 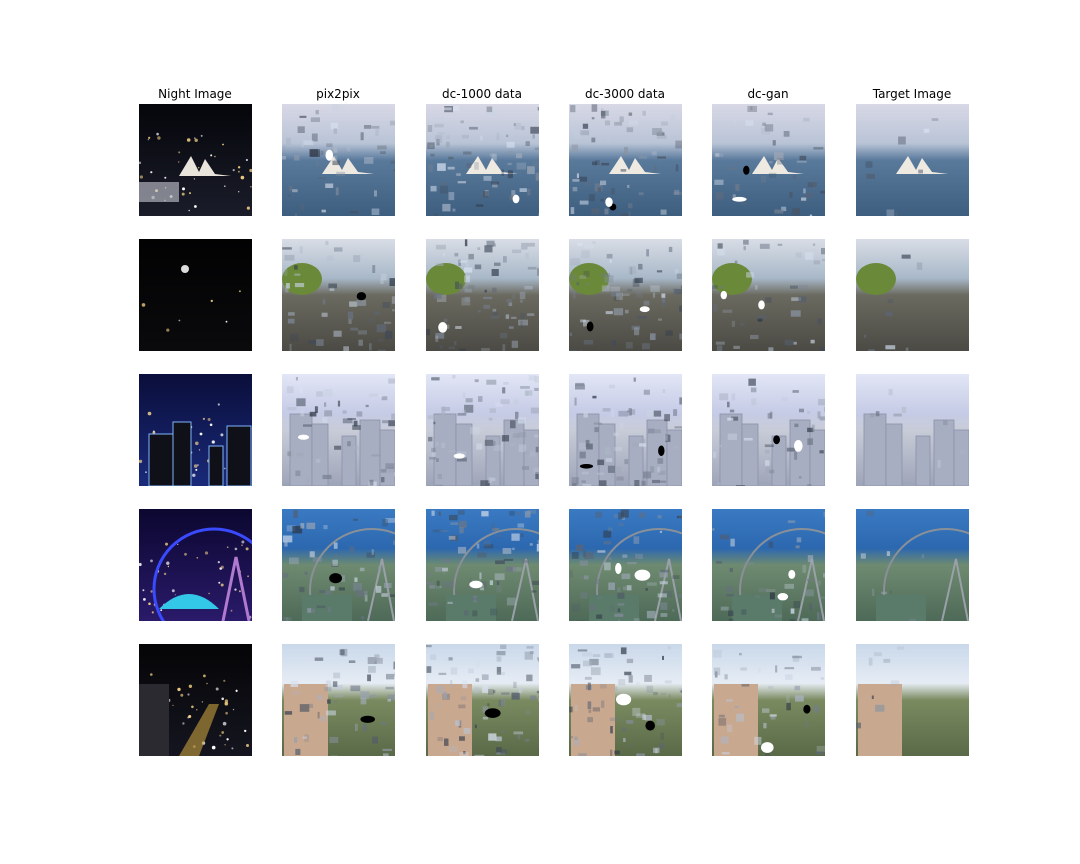 What do you see at coordinates (768, 94) in the screenshot?
I see `column-title-dc-gan: dc-gan` at bounding box center [768, 94].